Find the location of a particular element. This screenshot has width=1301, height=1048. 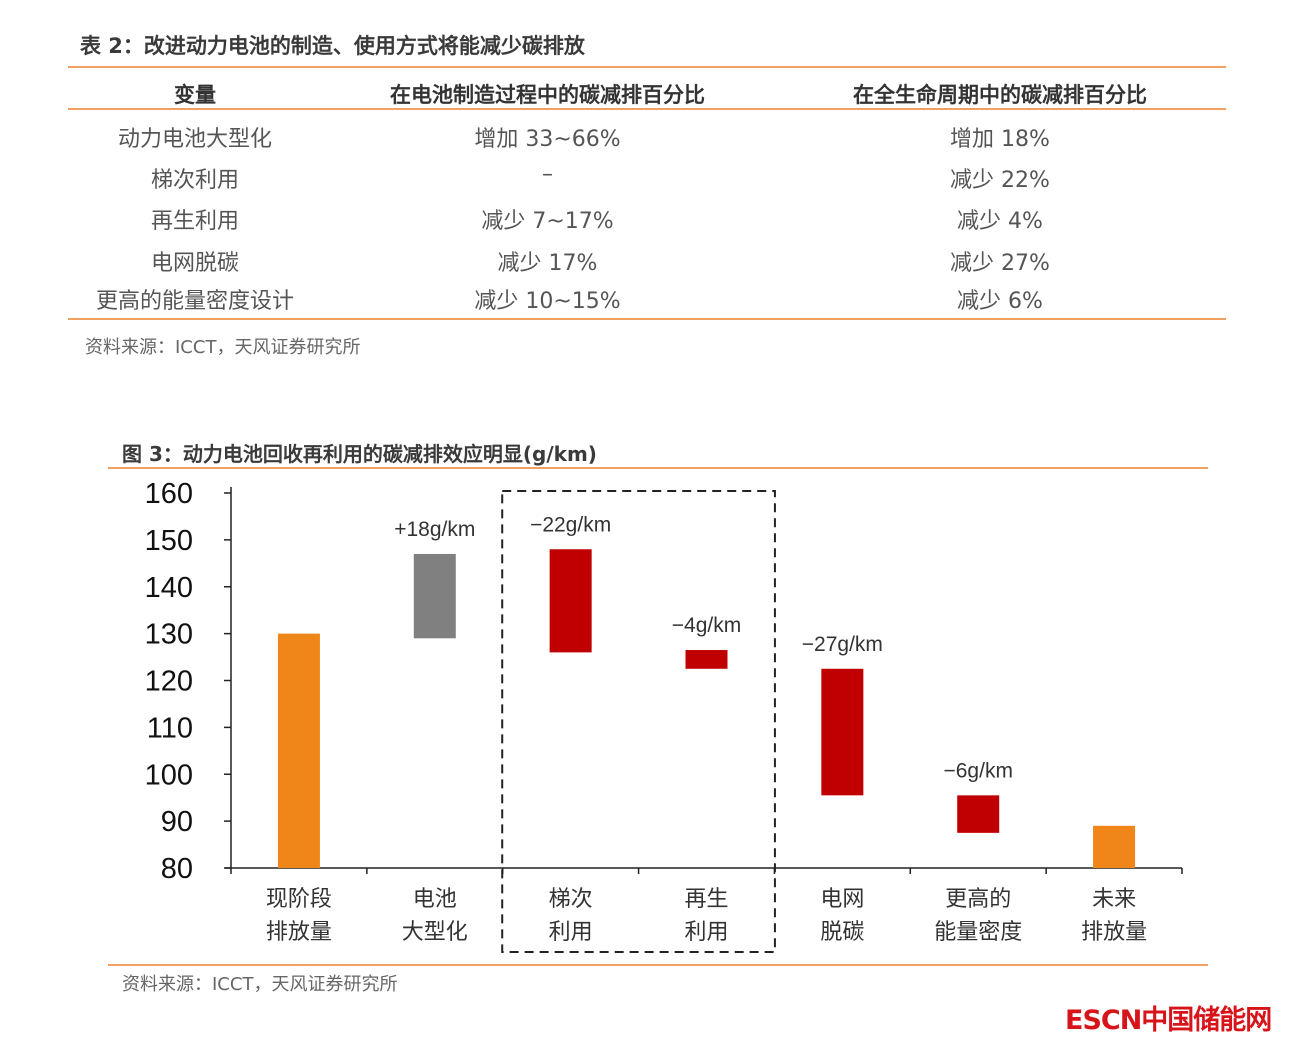

table-cell-variable: 电网脱碳 is located at coordinates (194, 263).